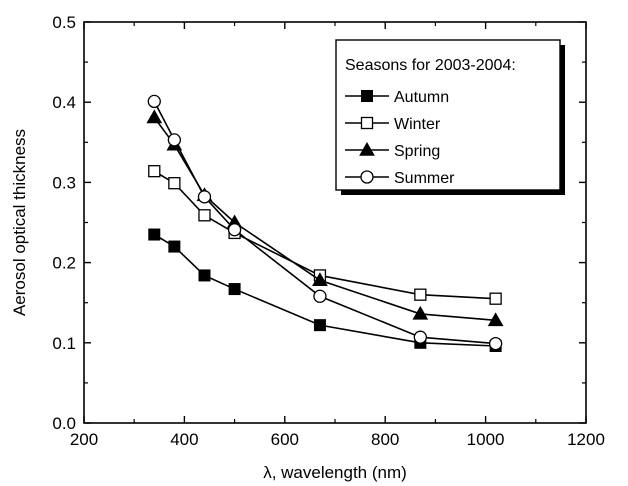  What do you see at coordinates (285, 439) in the screenshot?
I see `x-tick-label: 600` at bounding box center [285, 439].